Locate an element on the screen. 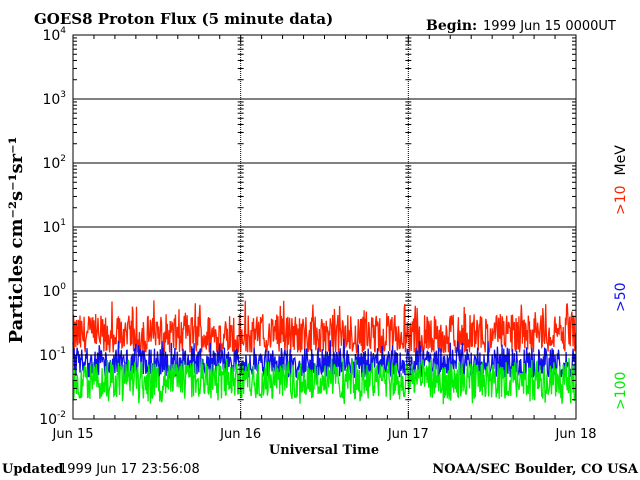  legend-entry: >10MeV is located at coordinates (621, 180).